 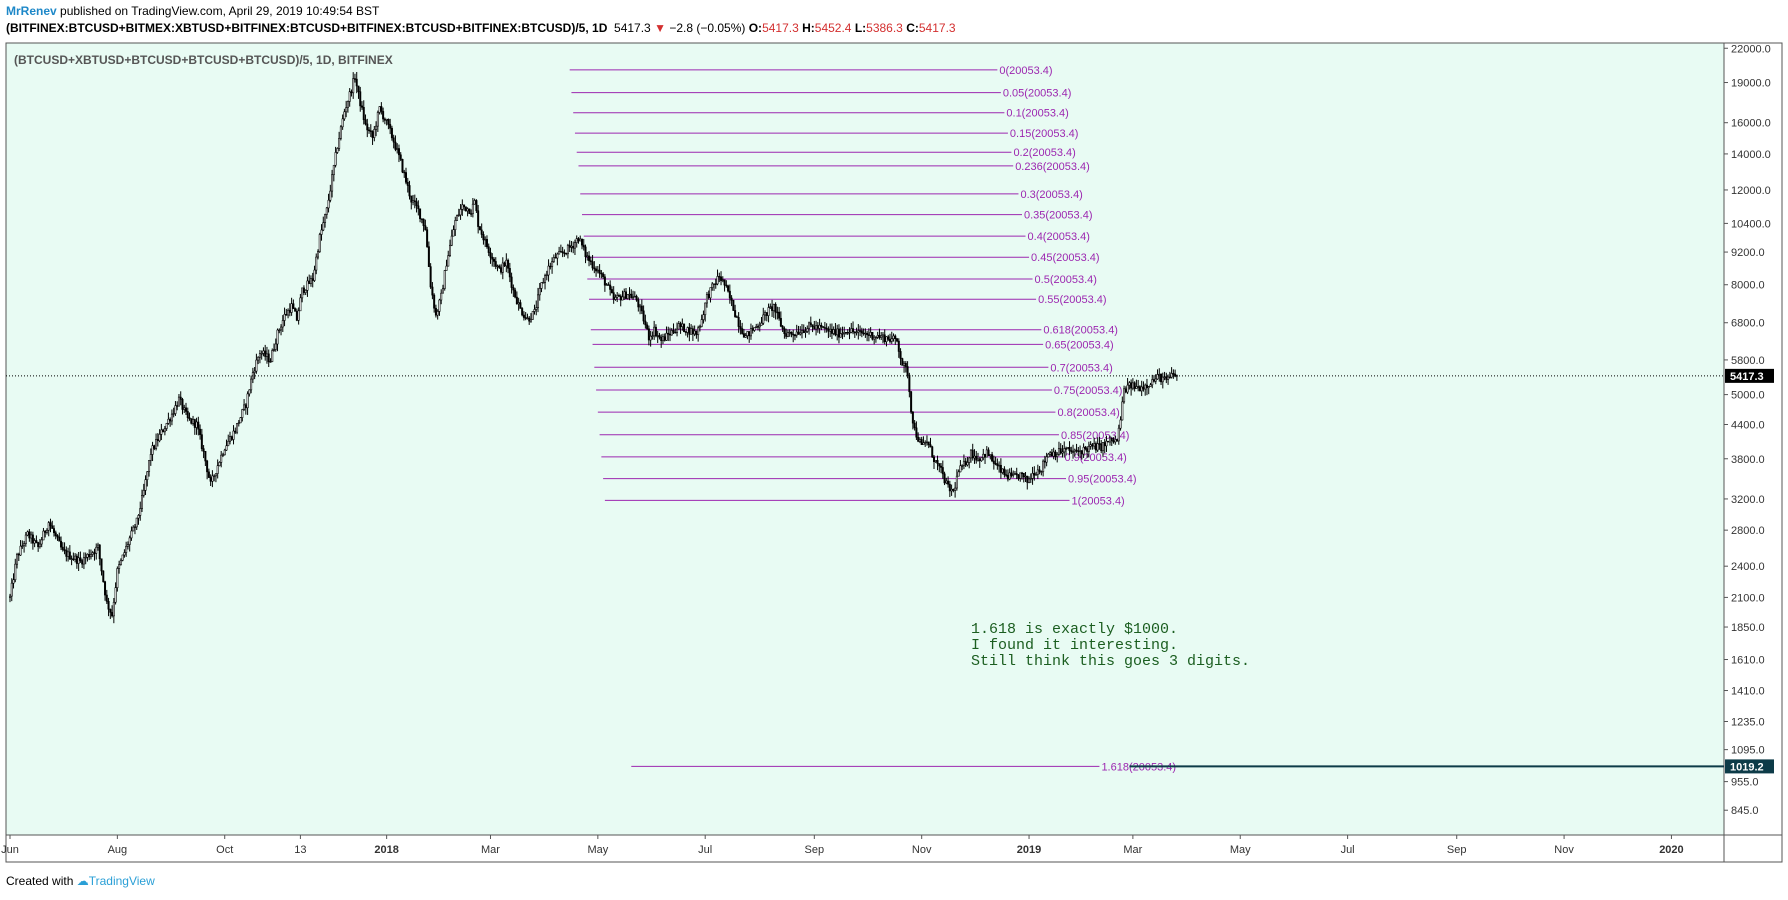 I want to click on x-tick-label: Oct, so click(x=224, y=850).